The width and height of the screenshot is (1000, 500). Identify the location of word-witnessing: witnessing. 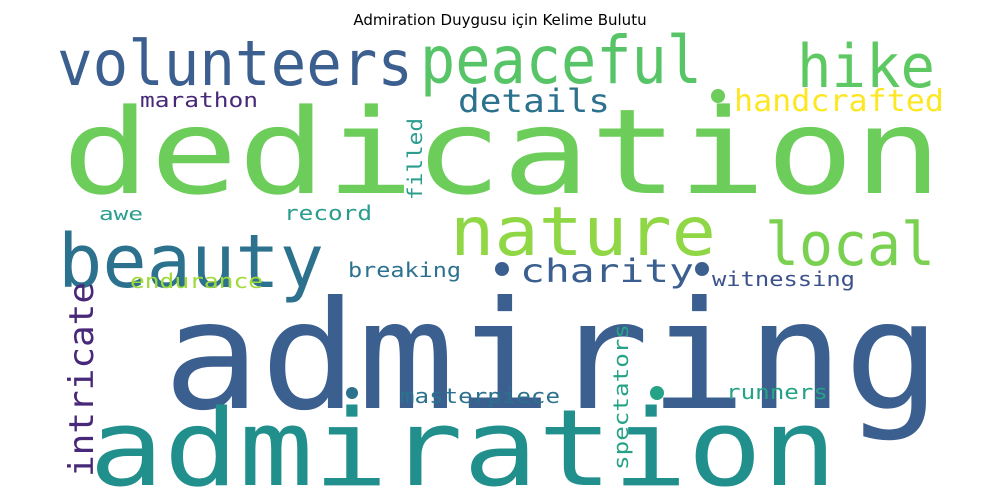
(783, 279).